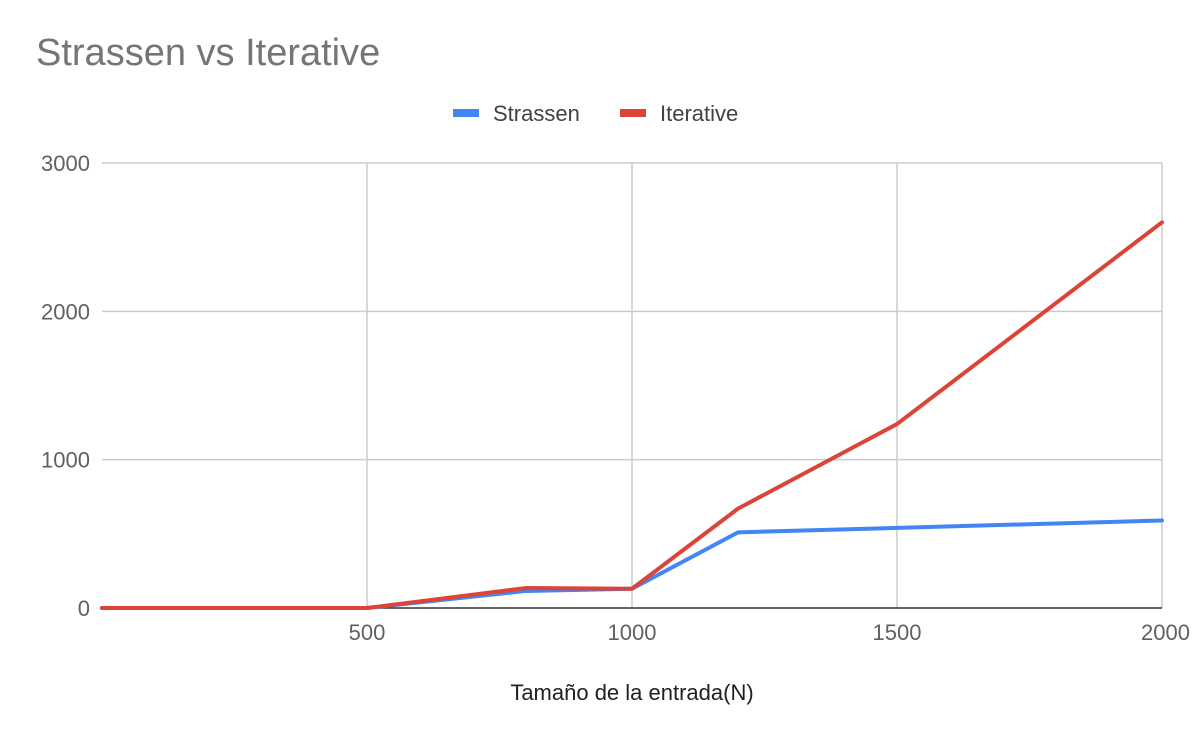 This screenshot has width=1200, height=742. What do you see at coordinates (466, 113) in the screenshot?
I see `legend-swatch-strassen` at bounding box center [466, 113].